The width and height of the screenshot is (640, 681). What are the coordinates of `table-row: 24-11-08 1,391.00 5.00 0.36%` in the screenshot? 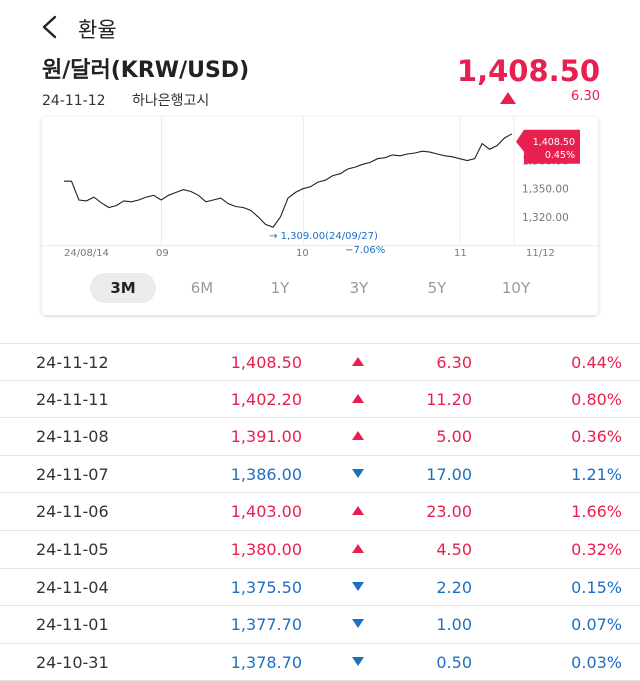 It's located at (320, 437).